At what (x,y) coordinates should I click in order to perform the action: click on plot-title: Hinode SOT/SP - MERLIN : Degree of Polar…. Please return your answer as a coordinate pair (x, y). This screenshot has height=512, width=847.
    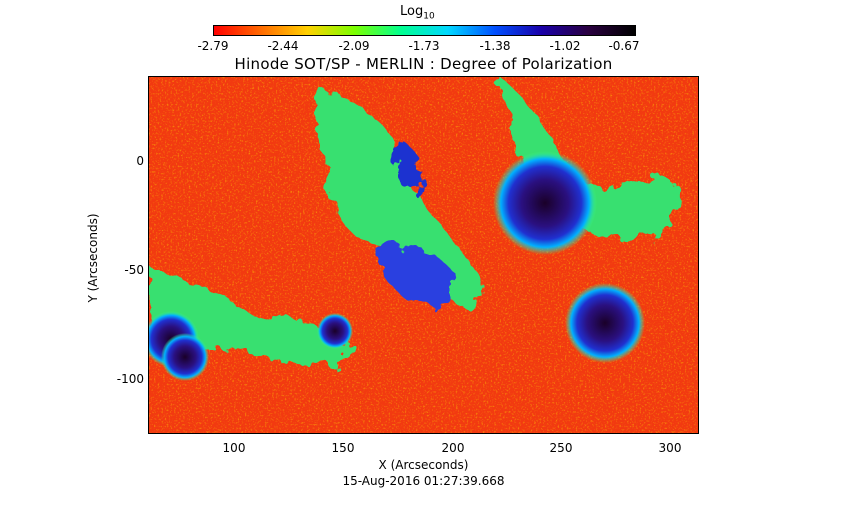
    Looking at the image, I should click on (423, 64).